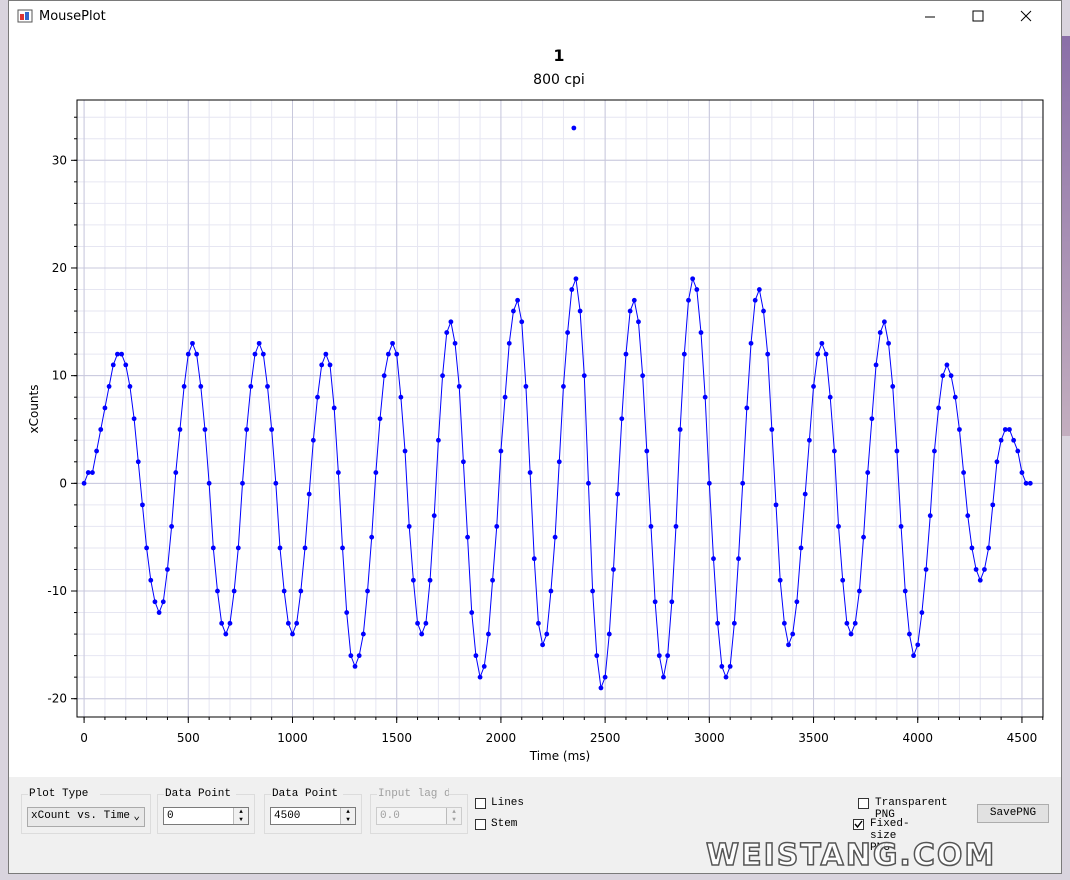 The height and width of the screenshot is (880, 1070). What do you see at coordinates (813, 738) in the screenshot?
I see `x-tick-label: 3500` at bounding box center [813, 738].